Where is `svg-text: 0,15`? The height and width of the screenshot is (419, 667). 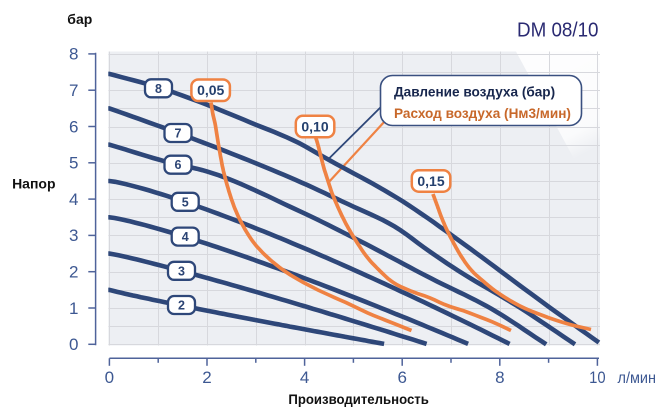 svg-text: 0,15 is located at coordinates (430, 181).